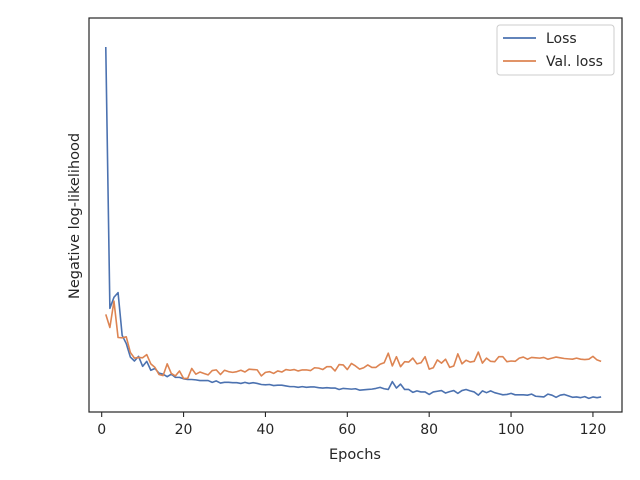 This screenshot has width=640, height=480. Describe the element at coordinates (347, 430) in the screenshot. I see `x-tick-label: 60` at that location.